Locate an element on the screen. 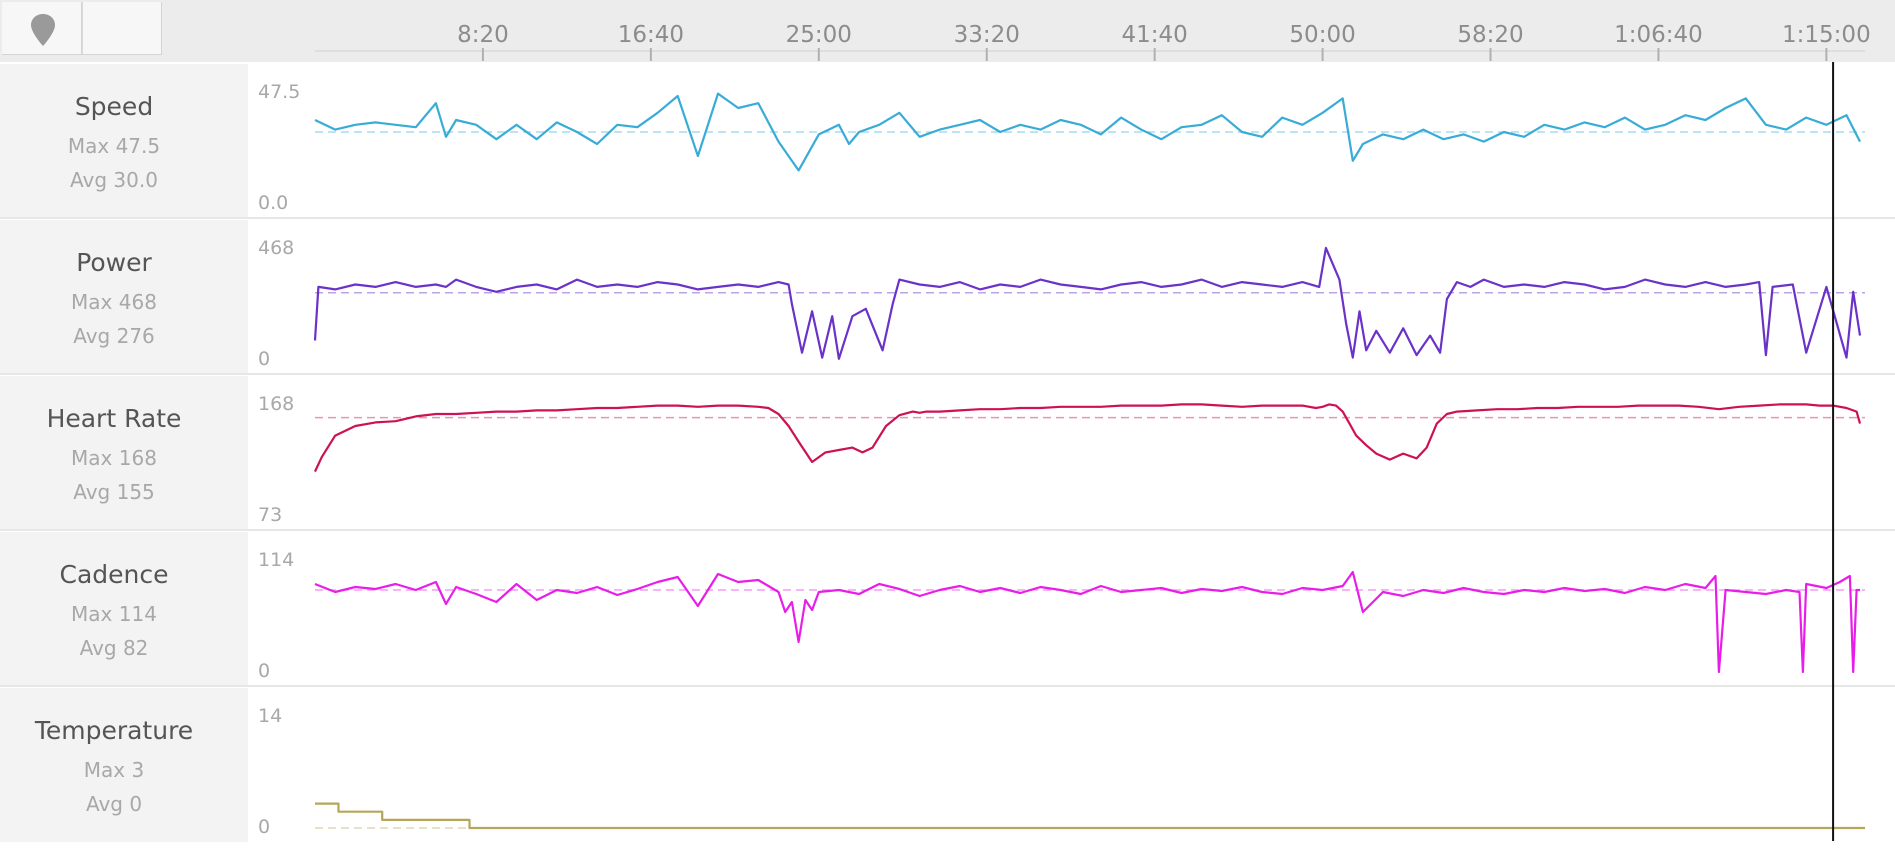  panel-label-power: Power Max 468 Avg 276 is located at coordinates (124, 297).